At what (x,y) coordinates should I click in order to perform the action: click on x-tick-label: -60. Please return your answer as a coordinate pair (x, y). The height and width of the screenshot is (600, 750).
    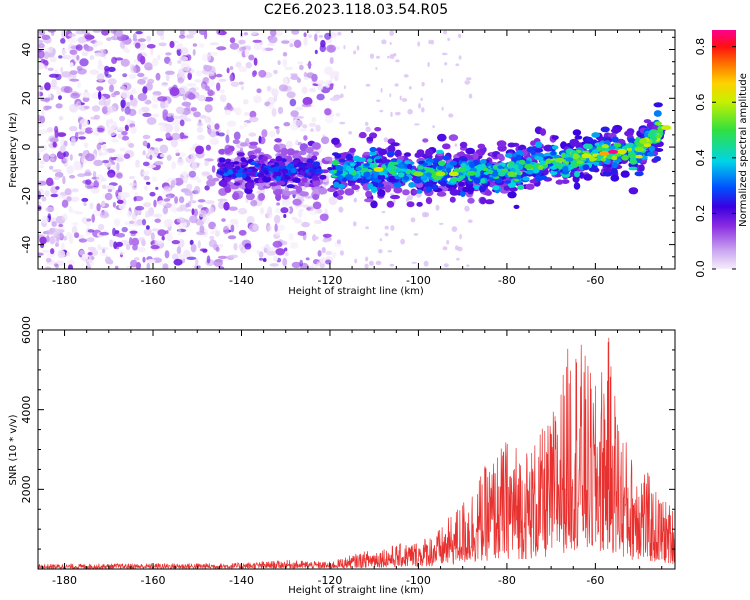
    Looking at the image, I should click on (595, 280).